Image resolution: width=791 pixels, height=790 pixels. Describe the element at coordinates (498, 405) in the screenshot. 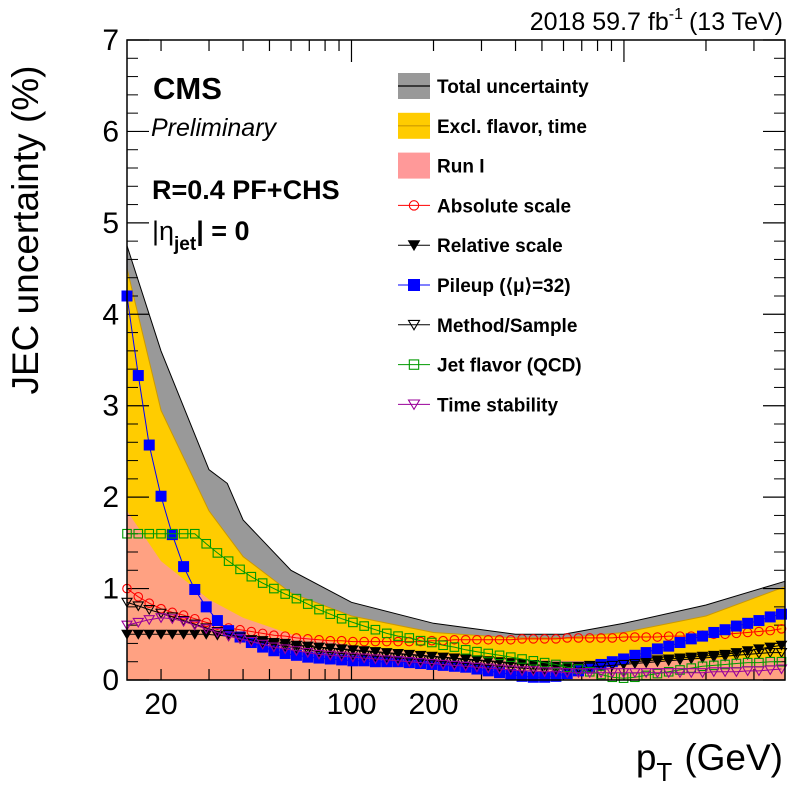

I see `legend-label-time: Time stability` at that location.